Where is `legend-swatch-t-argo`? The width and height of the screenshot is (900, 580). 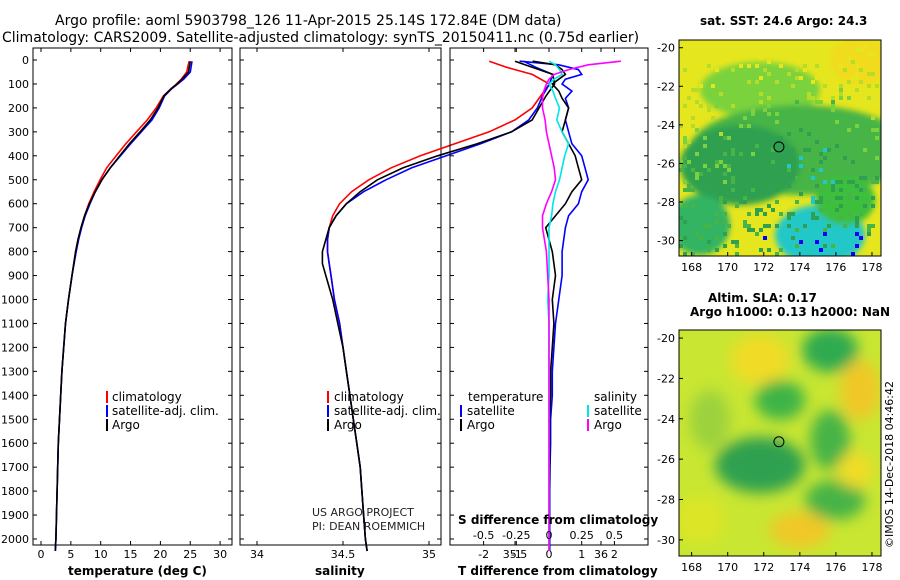
legend-swatch-t-argo is located at coordinates (461, 425).